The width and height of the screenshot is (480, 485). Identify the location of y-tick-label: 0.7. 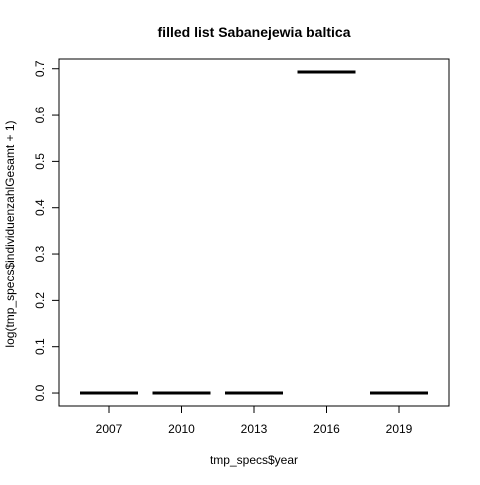
(40, 68).